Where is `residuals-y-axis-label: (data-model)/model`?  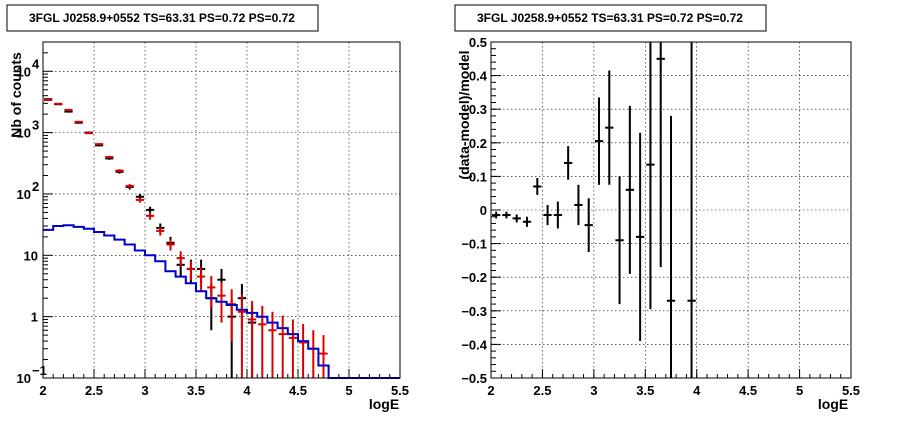
residuals-y-axis-label: (data-model)/model is located at coordinates (464, 114).